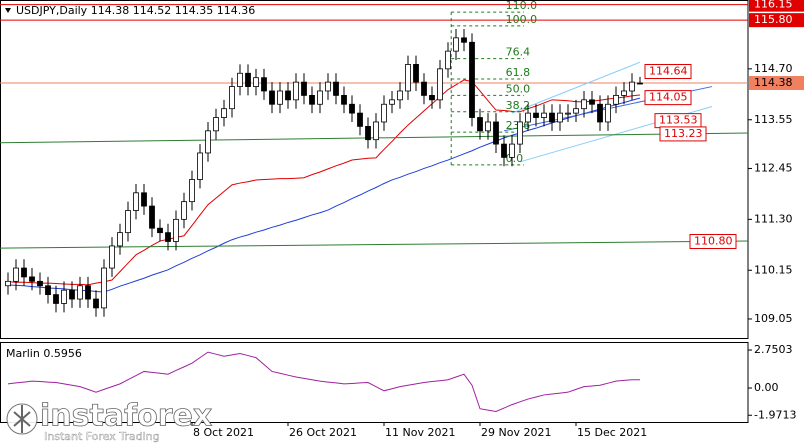 The width and height of the screenshot is (804, 445). I want to click on chart-title: USDJPY,Daily 114.38 114.52 114.35 114.36, so click(135, 10).